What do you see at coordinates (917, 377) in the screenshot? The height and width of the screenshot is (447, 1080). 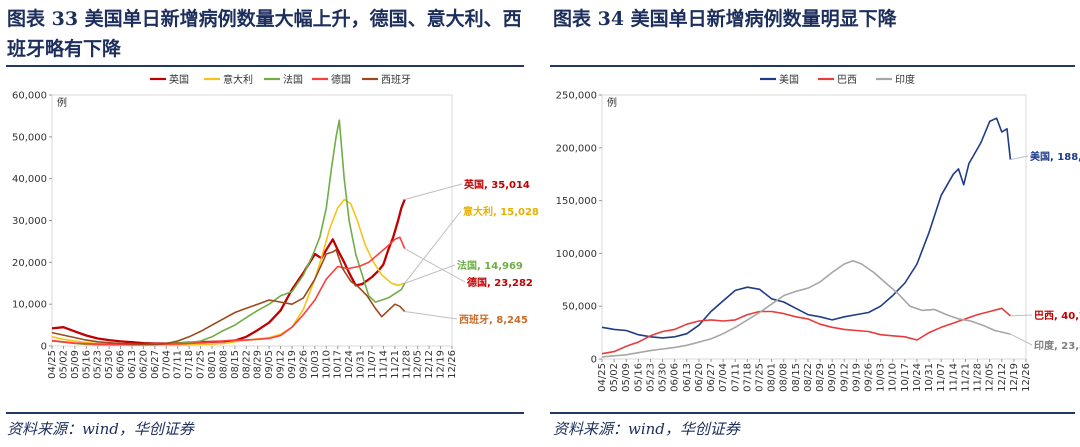 I see `x-tick-label: 10/24` at bounding box center [917, 377].